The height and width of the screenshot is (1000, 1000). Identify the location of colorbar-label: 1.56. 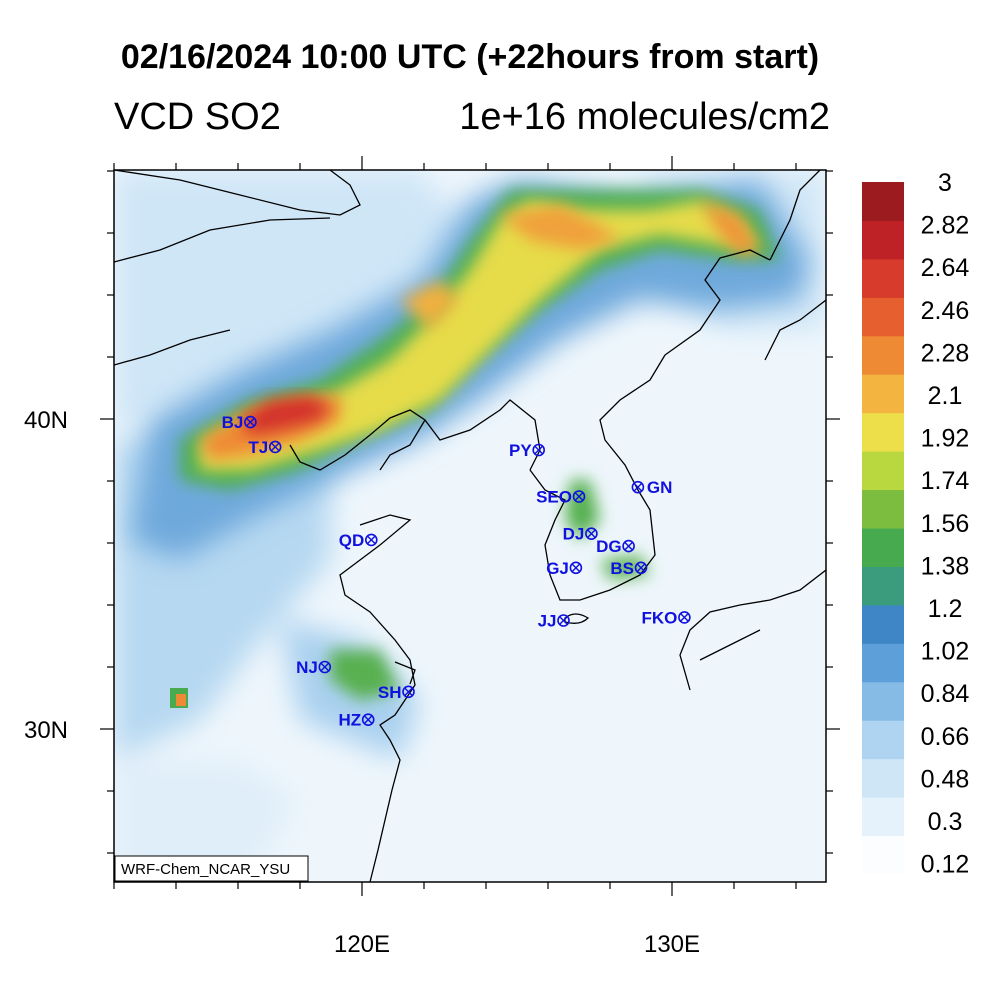
(945, 524).